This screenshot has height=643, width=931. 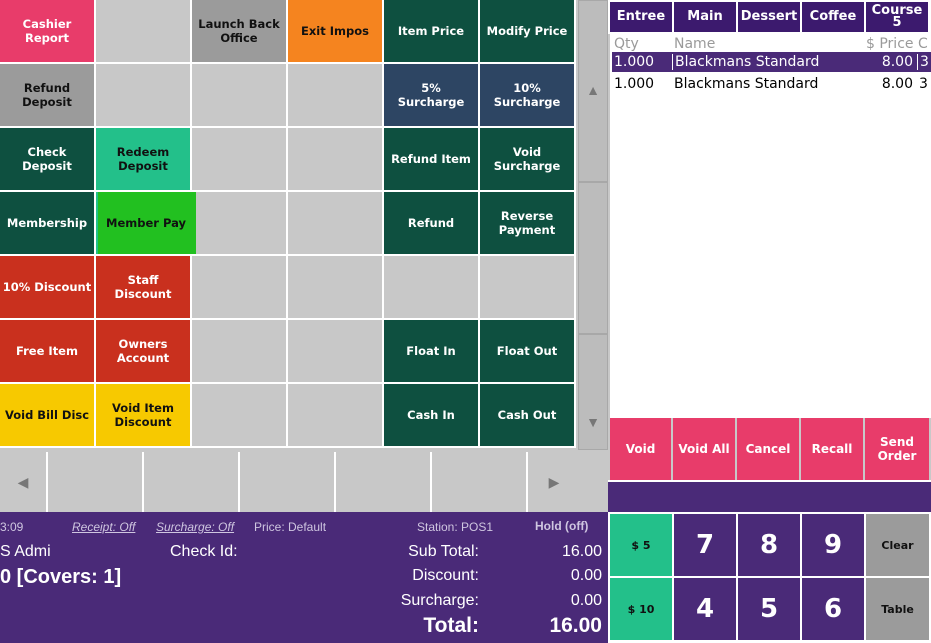 I want to click on void-item-discount-button: Void Item Discount, so click(x=144, y=416).